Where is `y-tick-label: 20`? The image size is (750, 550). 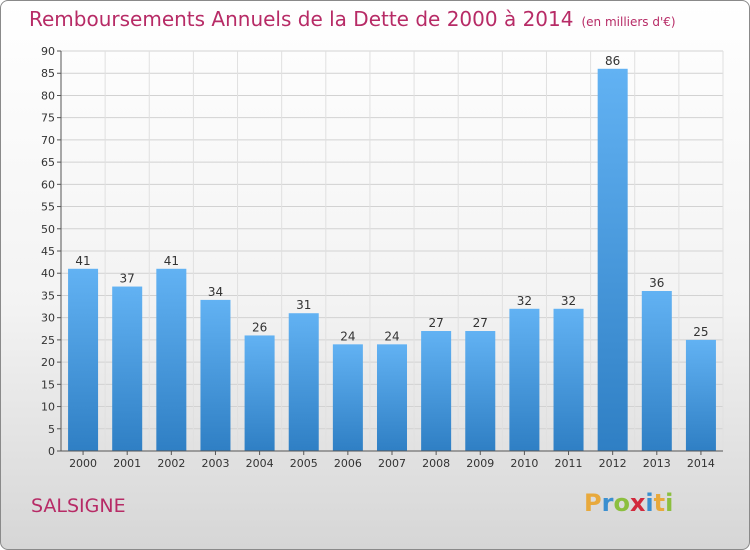
y-tick-label: 20 is located at coordinates (48, 362).